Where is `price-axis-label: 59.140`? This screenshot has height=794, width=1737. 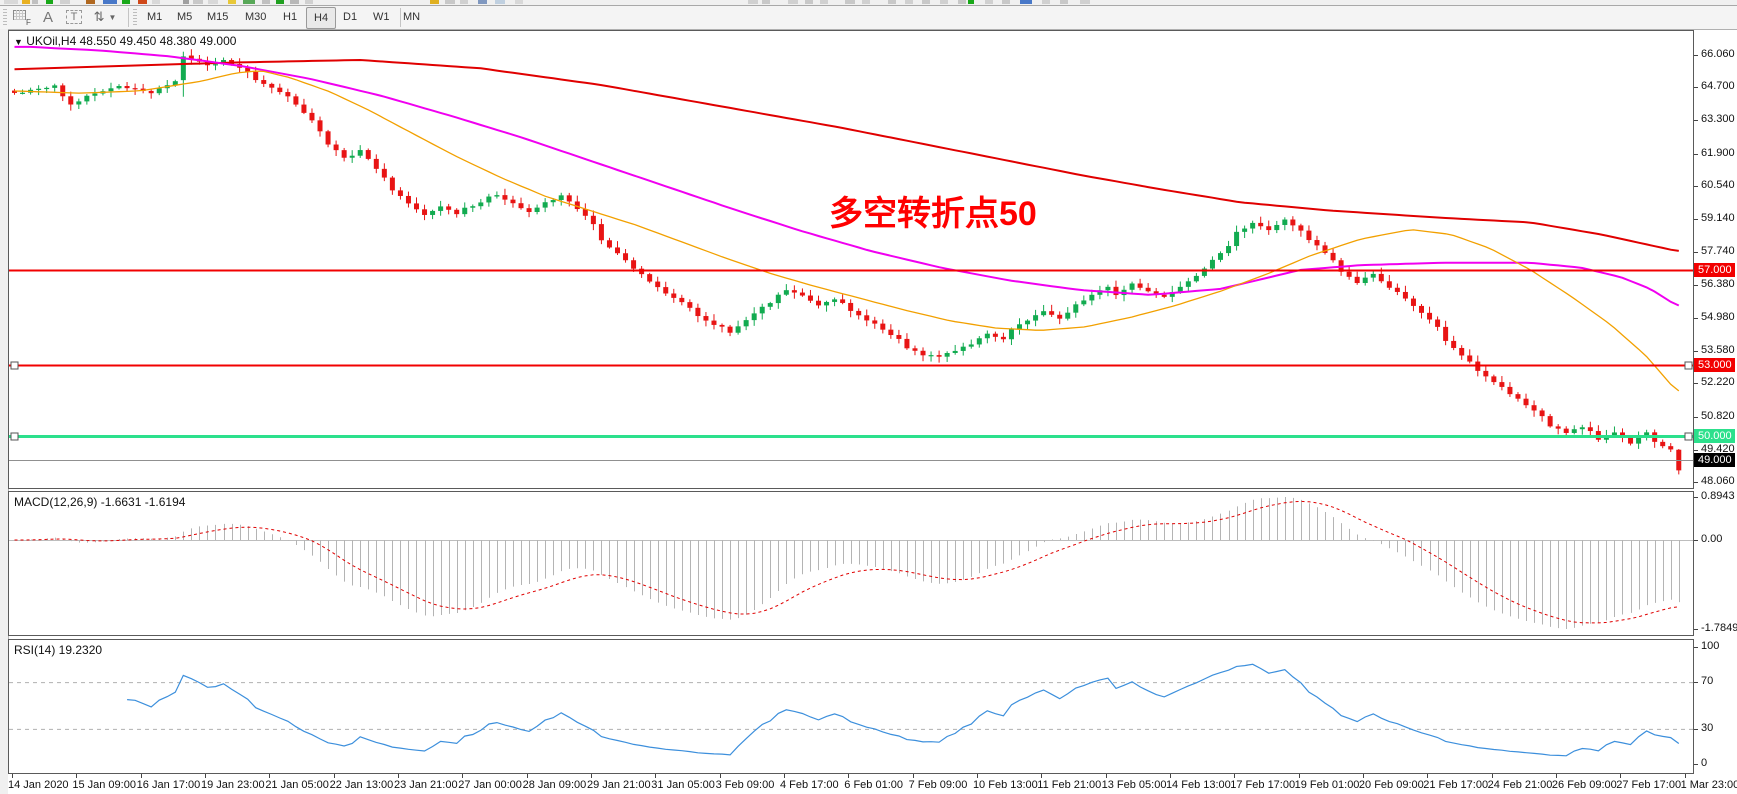
price-axis-label: 59.140 is located at coordinates (1718, 218).